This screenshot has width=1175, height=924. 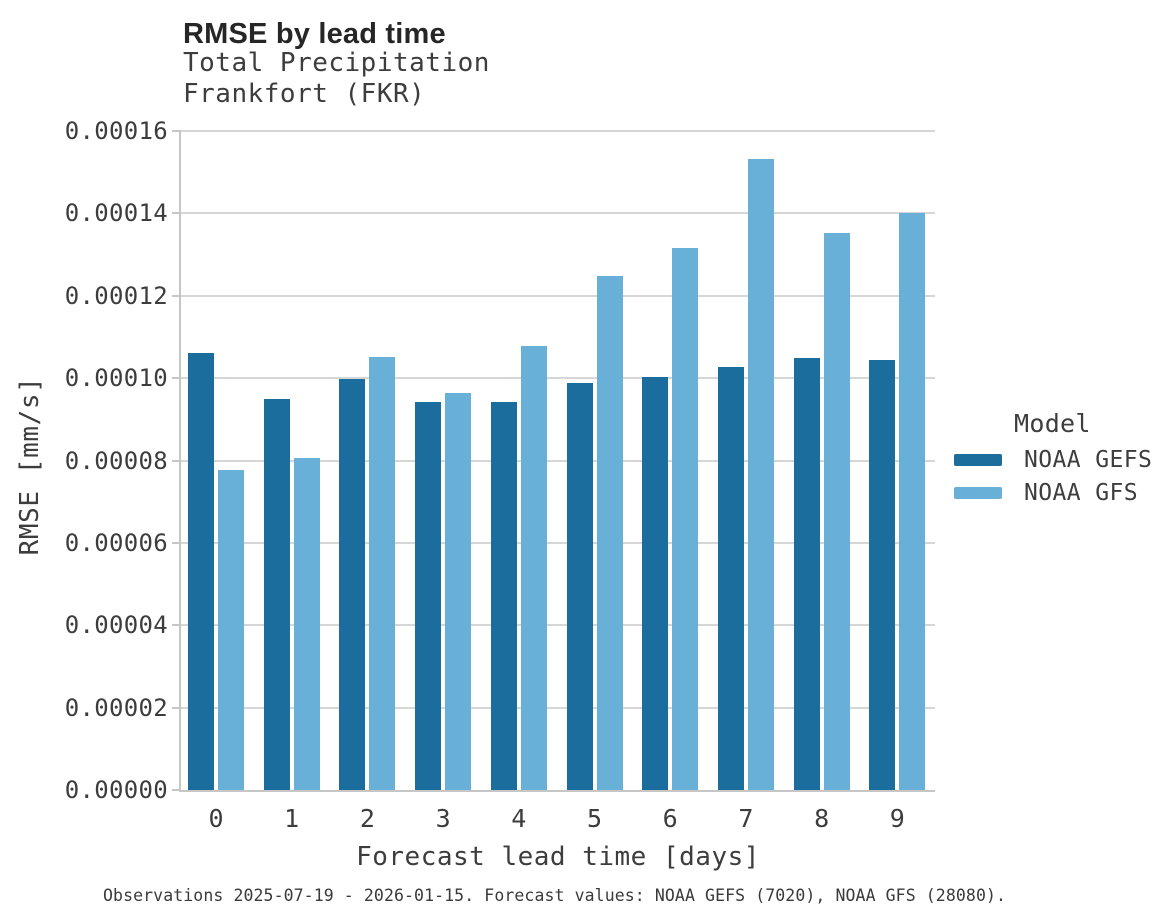 What do you see at coordinates (519, 818) in the screenshot?
I see `x-tick-label: 4` at bounding box center [519, 818].